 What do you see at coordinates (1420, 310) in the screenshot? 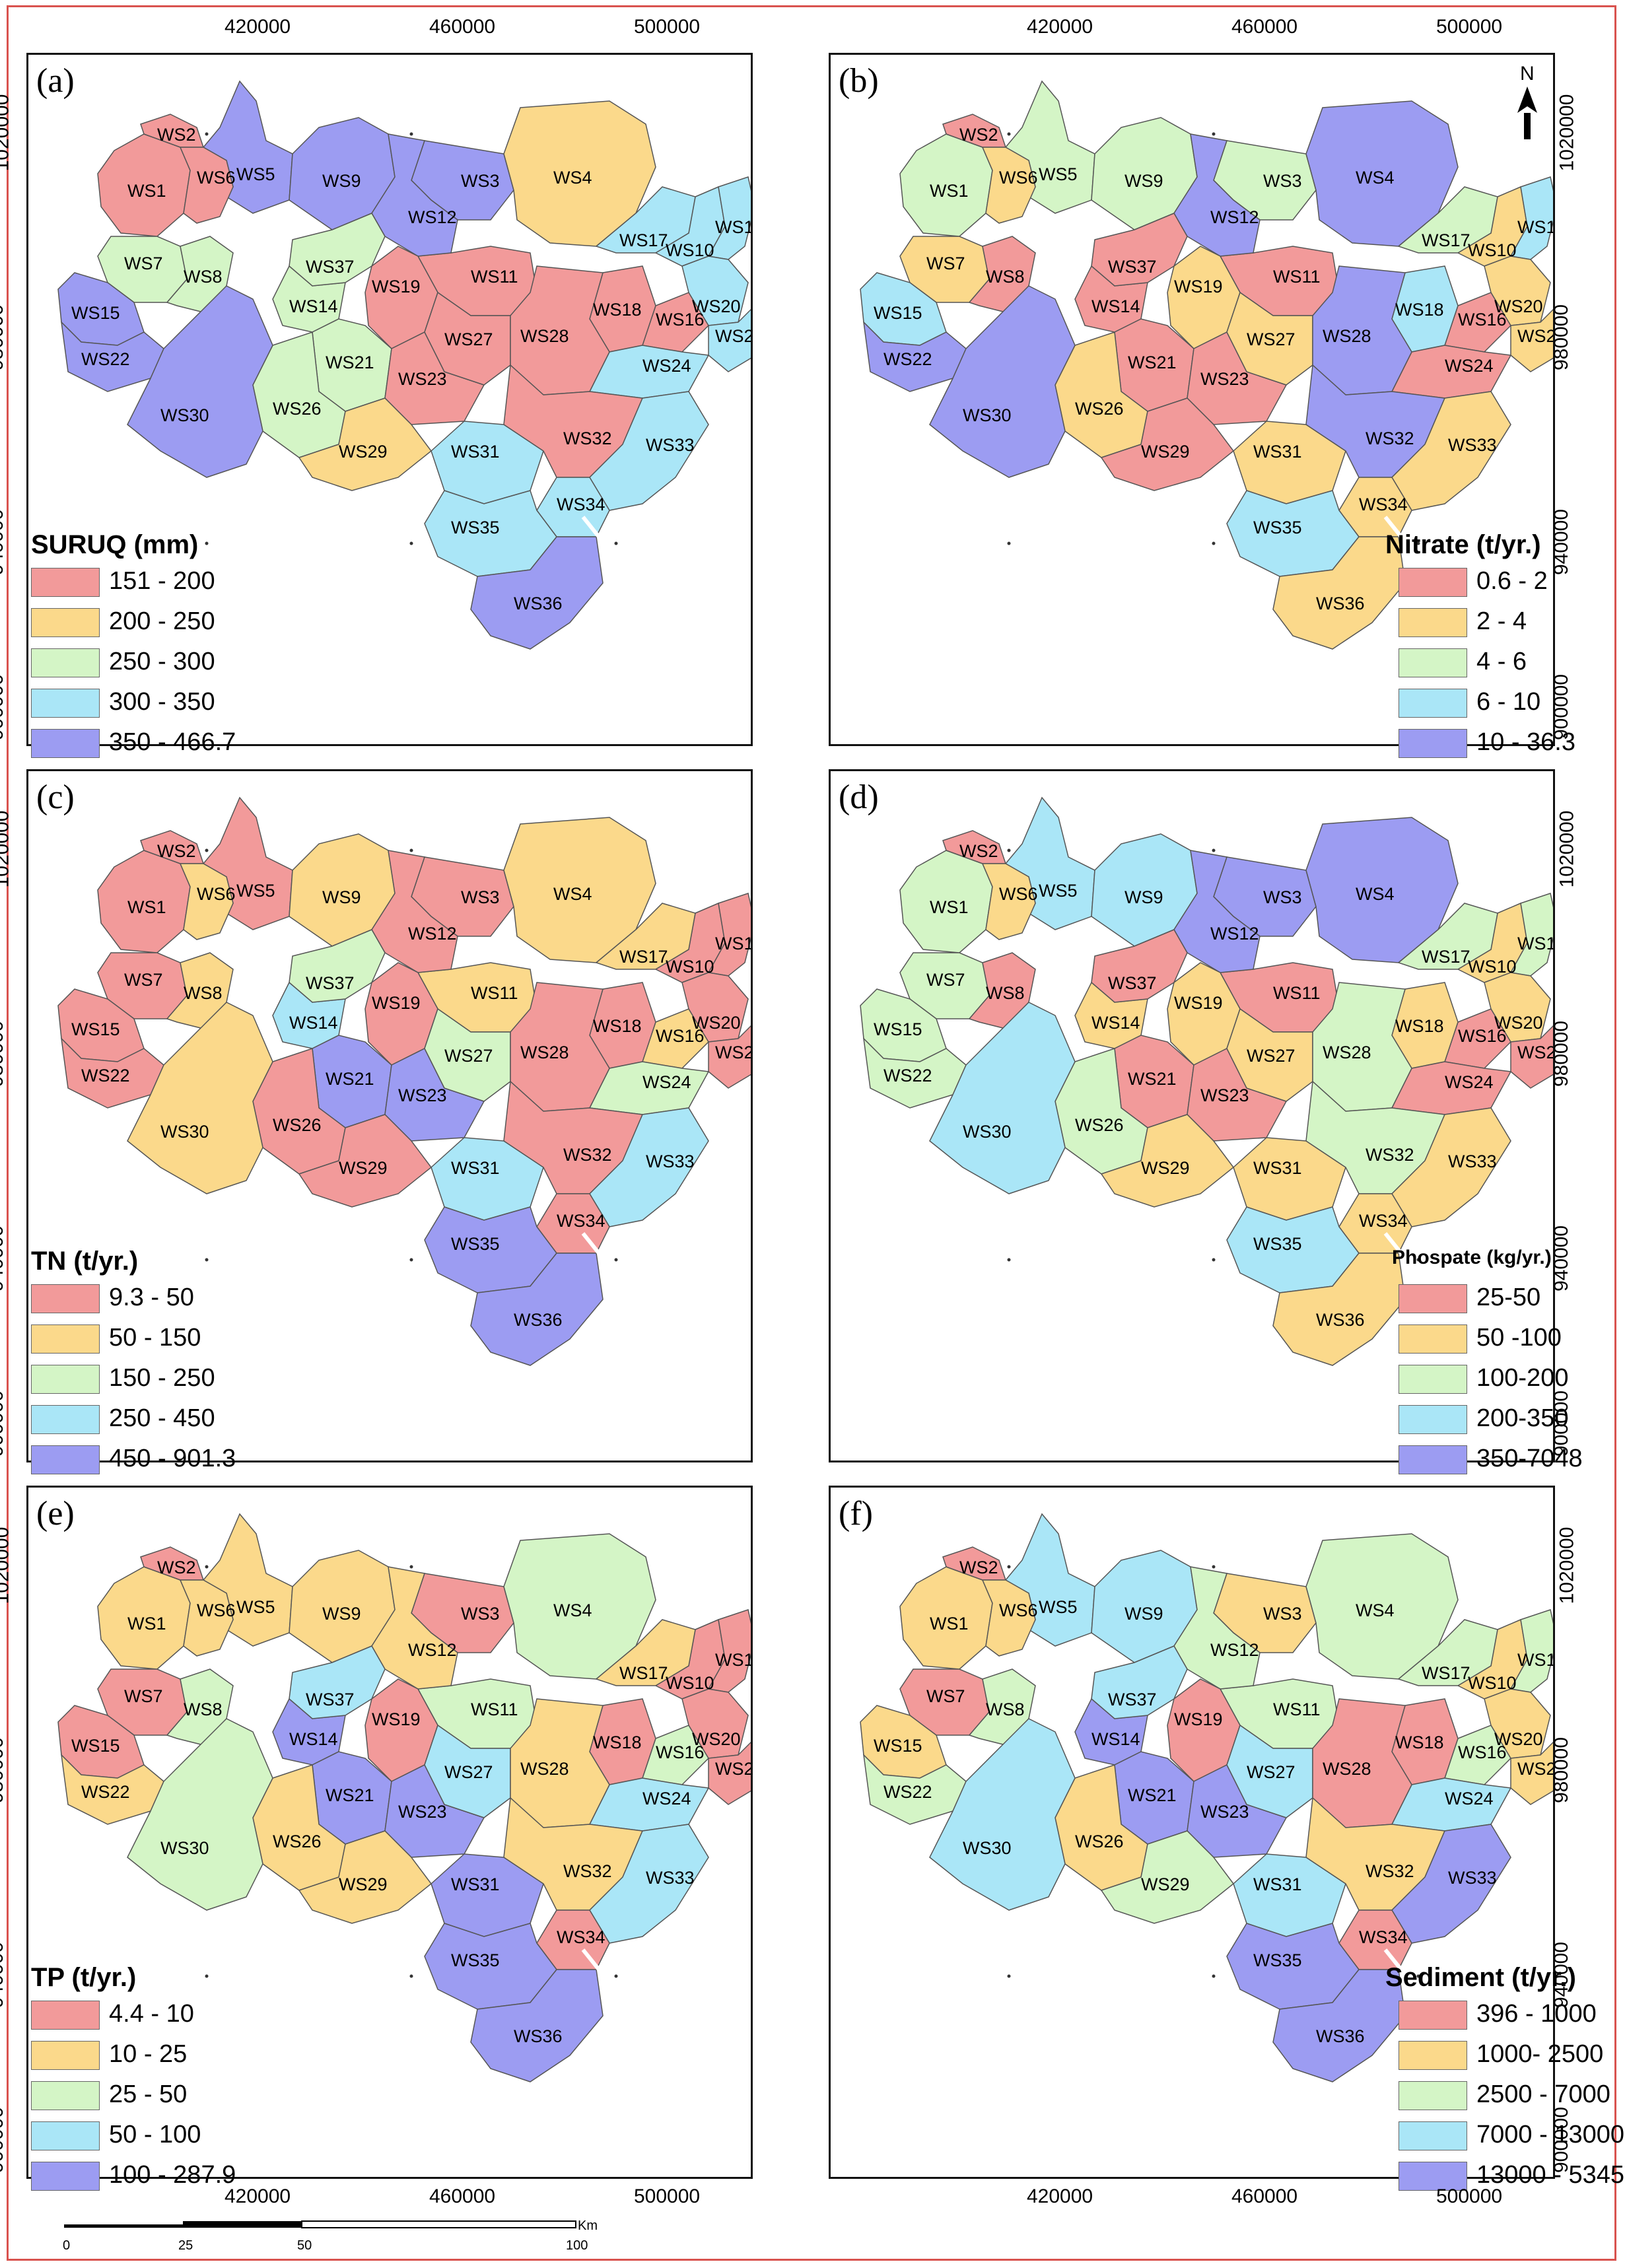
I see `label-ws18: WS18` at bounding box center [1420, 310].